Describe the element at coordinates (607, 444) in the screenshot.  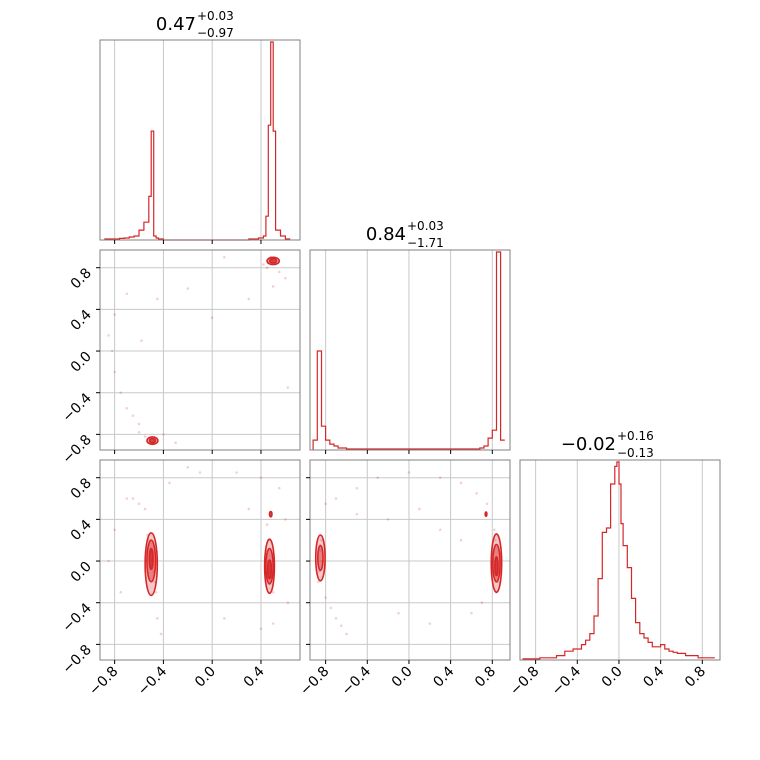
I see `param-title-2: −0.02 +0.16 −0.13` at that location.